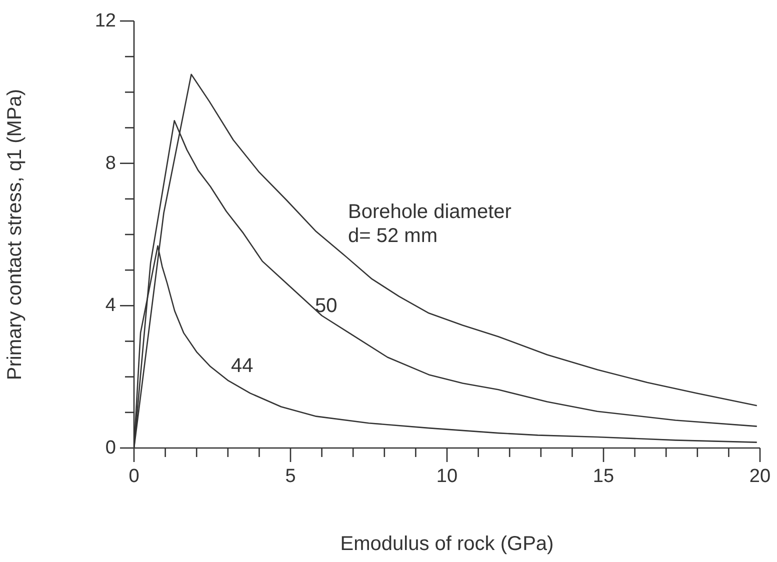 The height and width of the screenshot is (562, 777). Describe the element at coordinates (326, 306) in the screenshot. I see `annotation: 50` at that location.